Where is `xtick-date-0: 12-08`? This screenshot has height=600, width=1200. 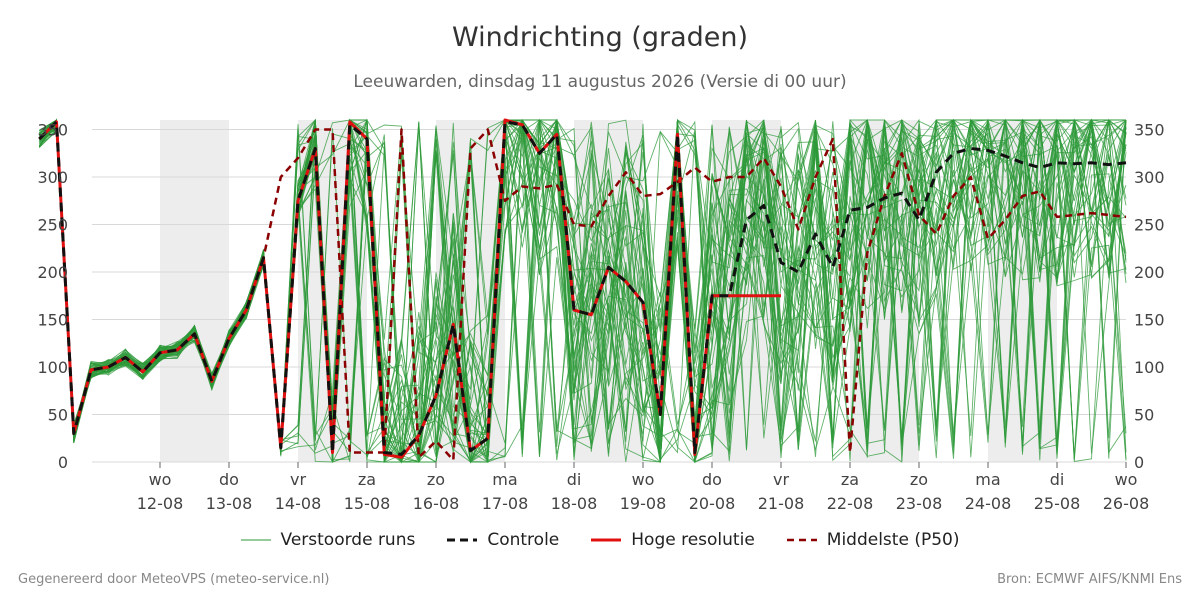
xtick-date-0: 12-08 is located at coordinates (160, 503).